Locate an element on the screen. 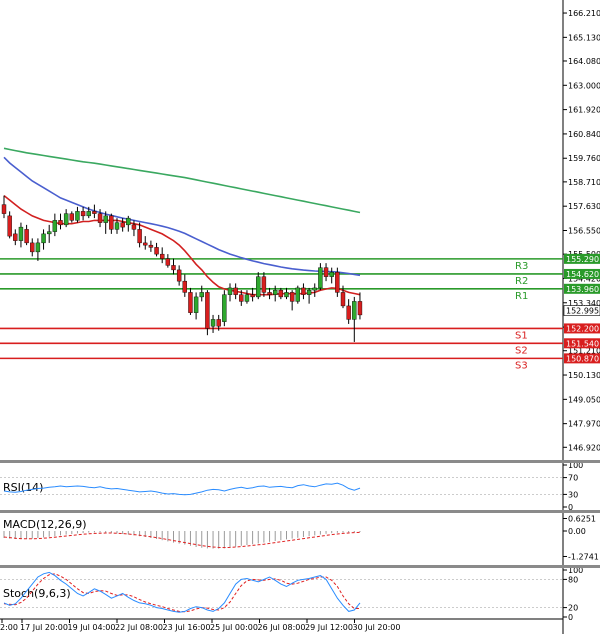  time-tick-label: 26 Jul 08:00 is located at coordinates (282, 627).